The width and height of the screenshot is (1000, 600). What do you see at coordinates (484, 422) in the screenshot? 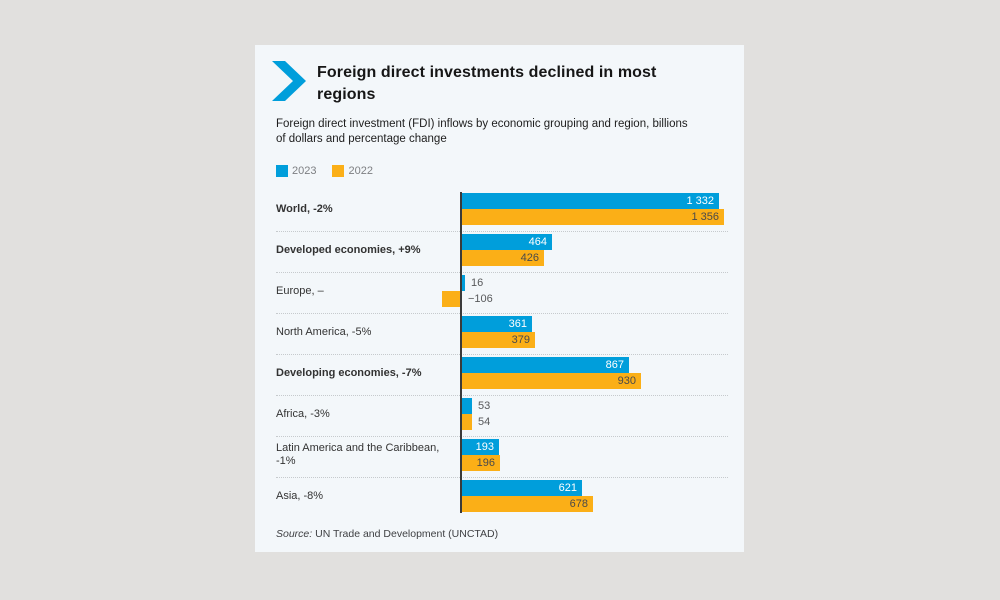
I see `bar-value: 54` at bounding box center [484, 422].